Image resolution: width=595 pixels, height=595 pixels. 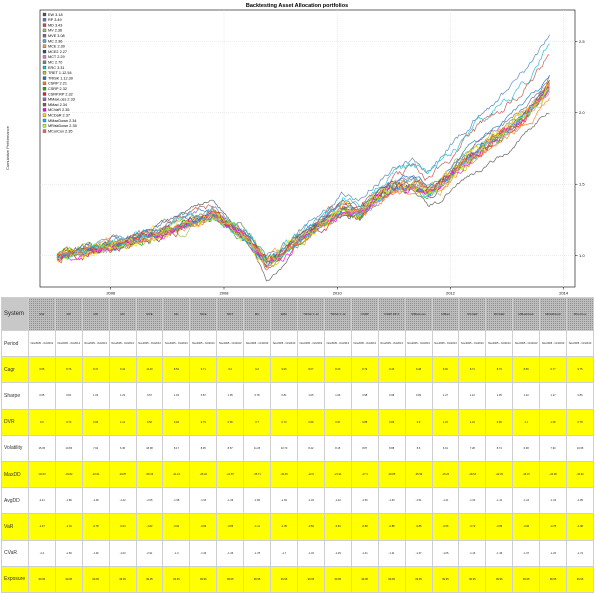 I want to click on table-cell: 0.78, so click(x=257, y=396).